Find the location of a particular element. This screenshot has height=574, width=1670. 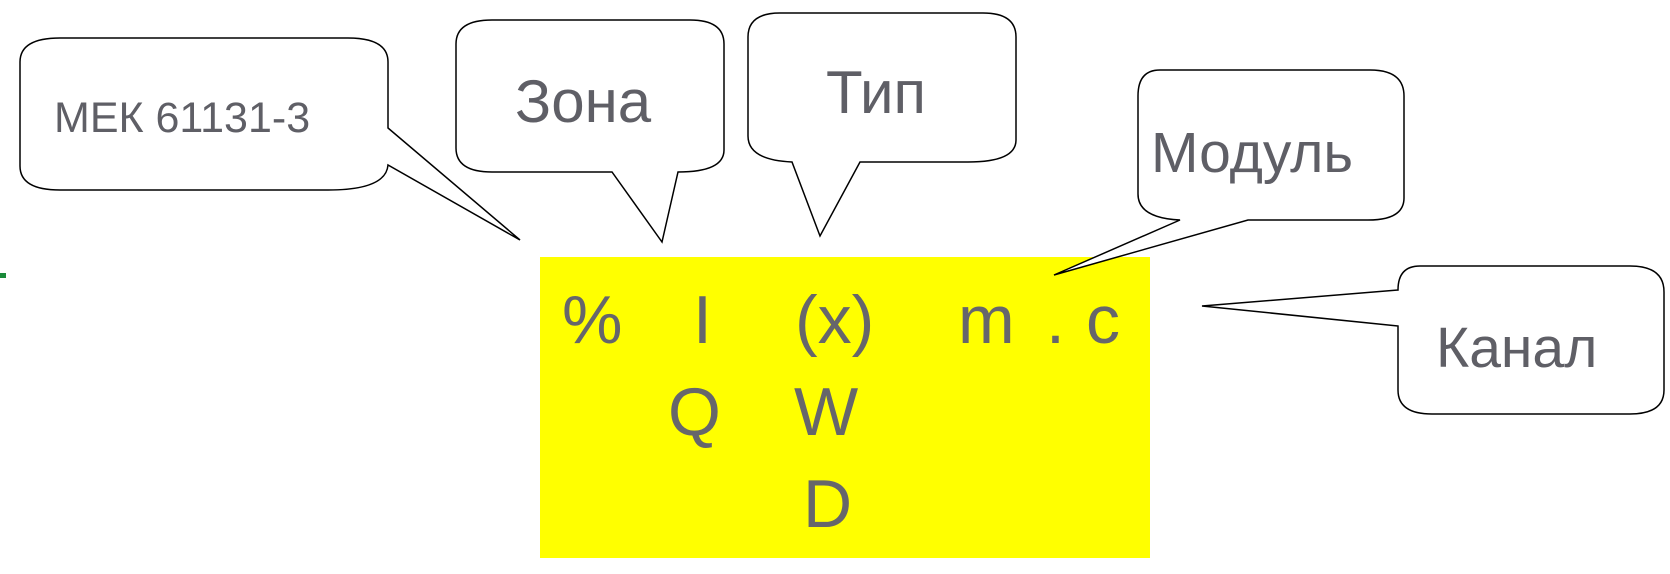

callout-module-bubble is located at coordinates (1229, 172).